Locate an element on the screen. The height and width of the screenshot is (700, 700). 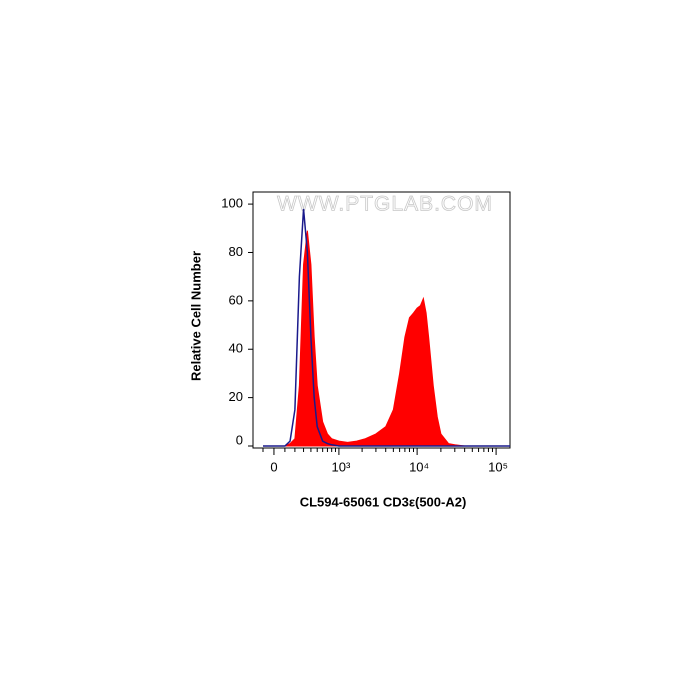
y-tick-label: 80 is located at coordinates (236, 251).